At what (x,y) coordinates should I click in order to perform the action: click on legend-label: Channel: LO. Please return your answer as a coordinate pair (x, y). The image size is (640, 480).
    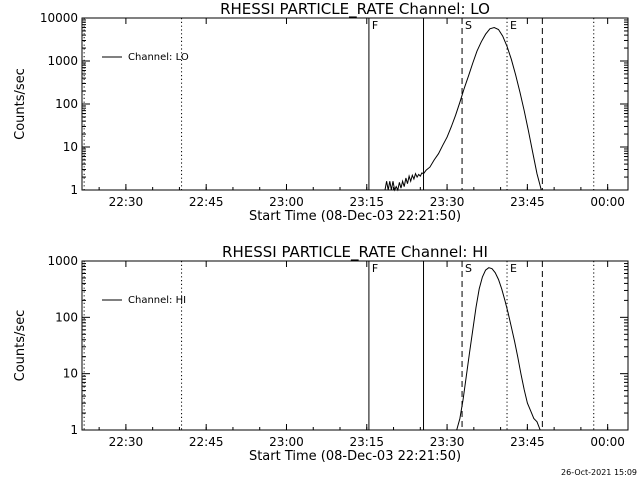
    Looking at the image, I should click on (158, 57).